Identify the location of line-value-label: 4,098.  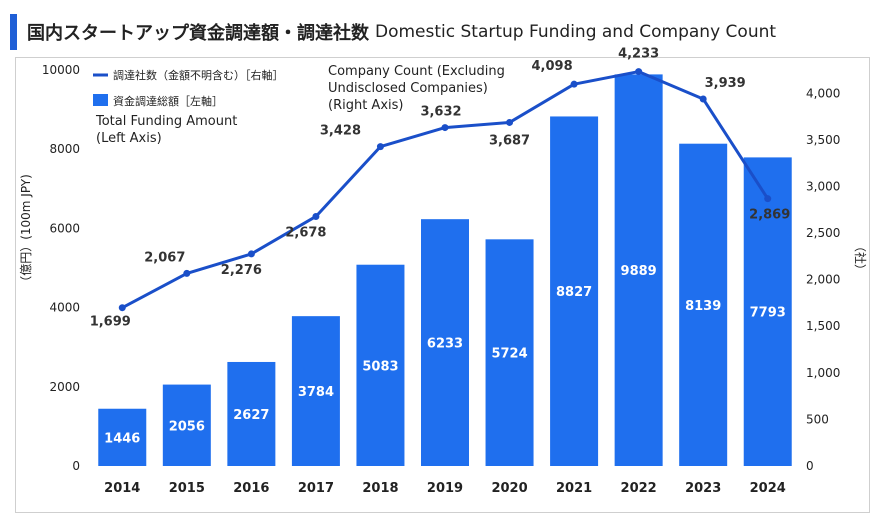
(552, 66).